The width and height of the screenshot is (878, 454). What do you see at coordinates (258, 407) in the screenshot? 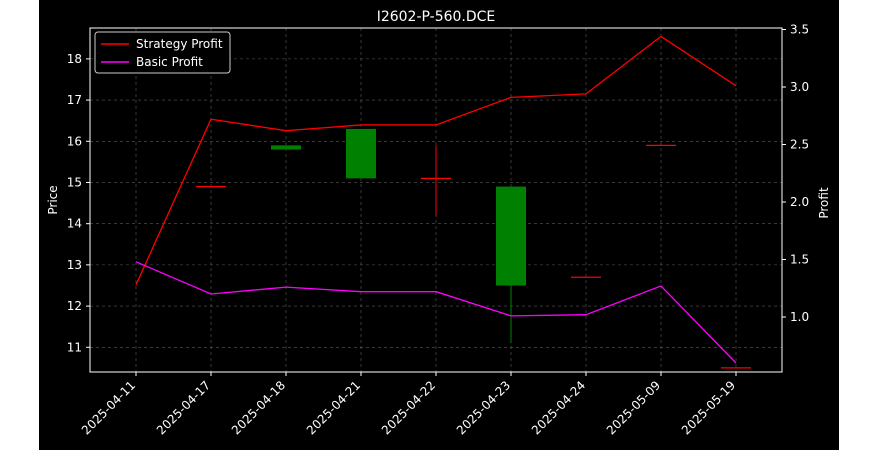
I see `x-tick-label: 2025-04-18` at bounding box center [258, 407].